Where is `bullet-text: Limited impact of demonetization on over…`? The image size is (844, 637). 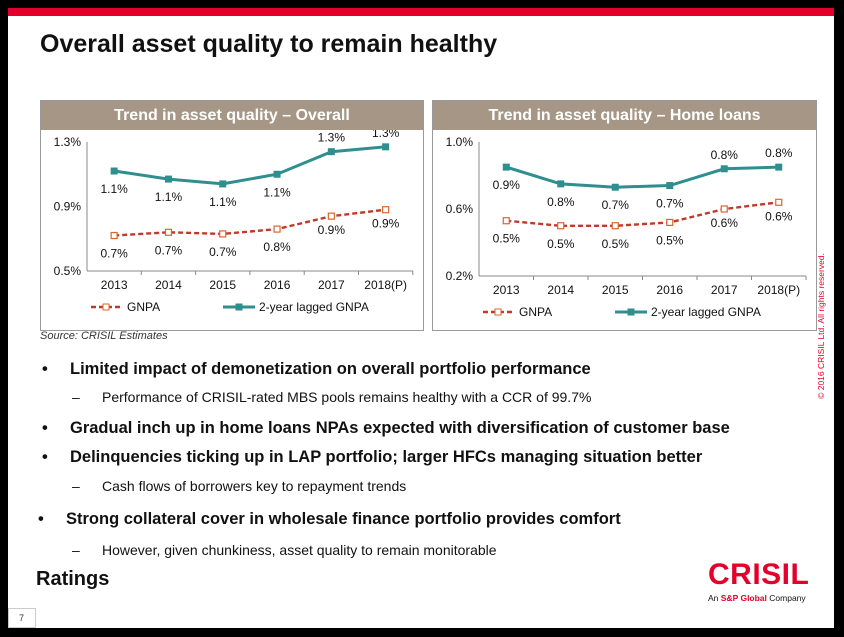
bullet-text: Limited impact of demonetization on over… is located at coordinates (330, 369).